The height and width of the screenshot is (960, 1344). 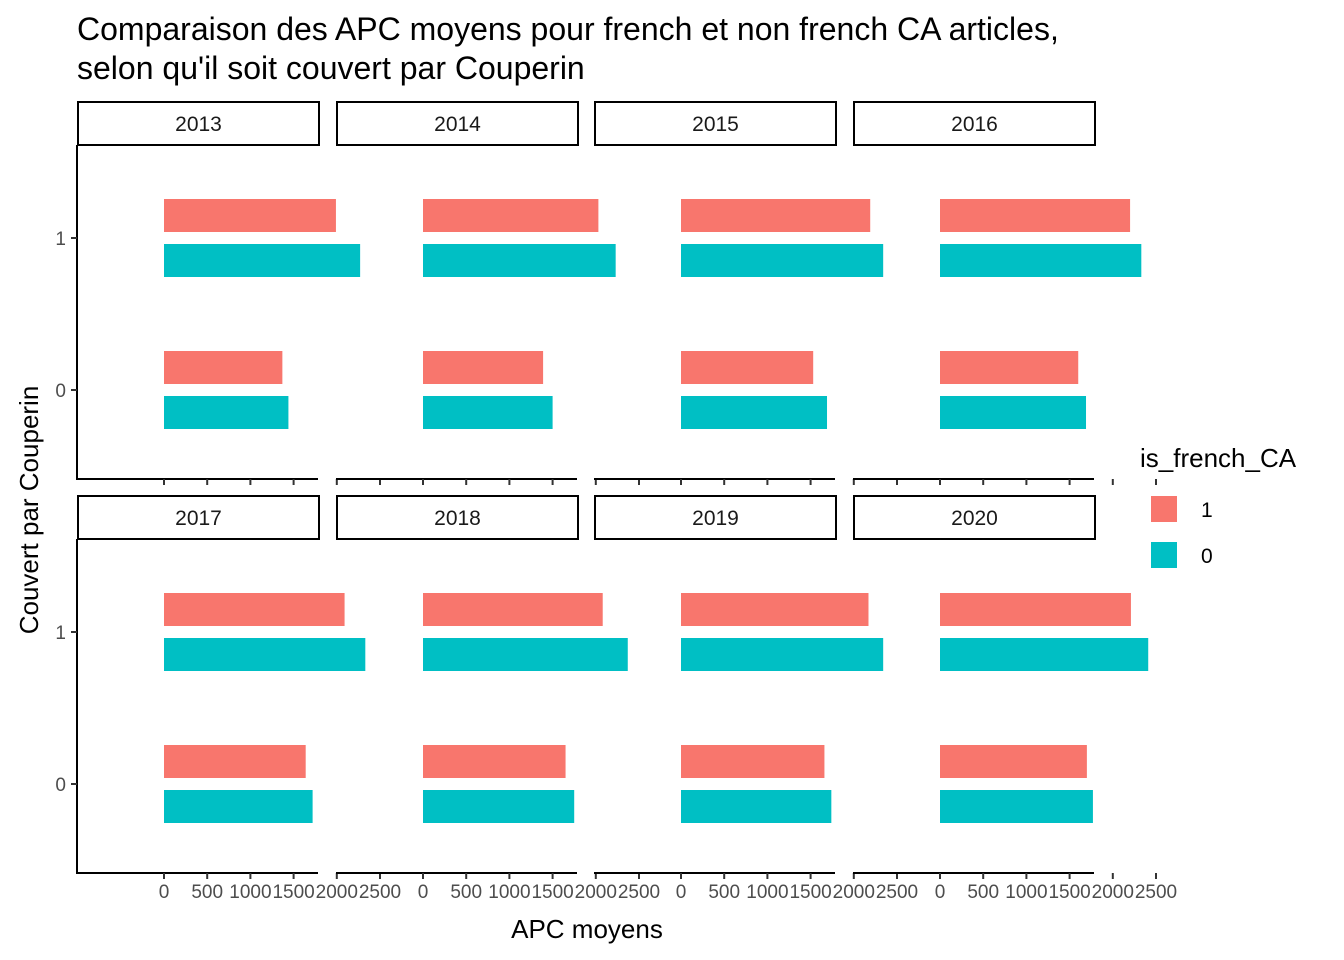 I want to click on y-axis-title: Couvert par Couperin, so click(x=29, y=510).